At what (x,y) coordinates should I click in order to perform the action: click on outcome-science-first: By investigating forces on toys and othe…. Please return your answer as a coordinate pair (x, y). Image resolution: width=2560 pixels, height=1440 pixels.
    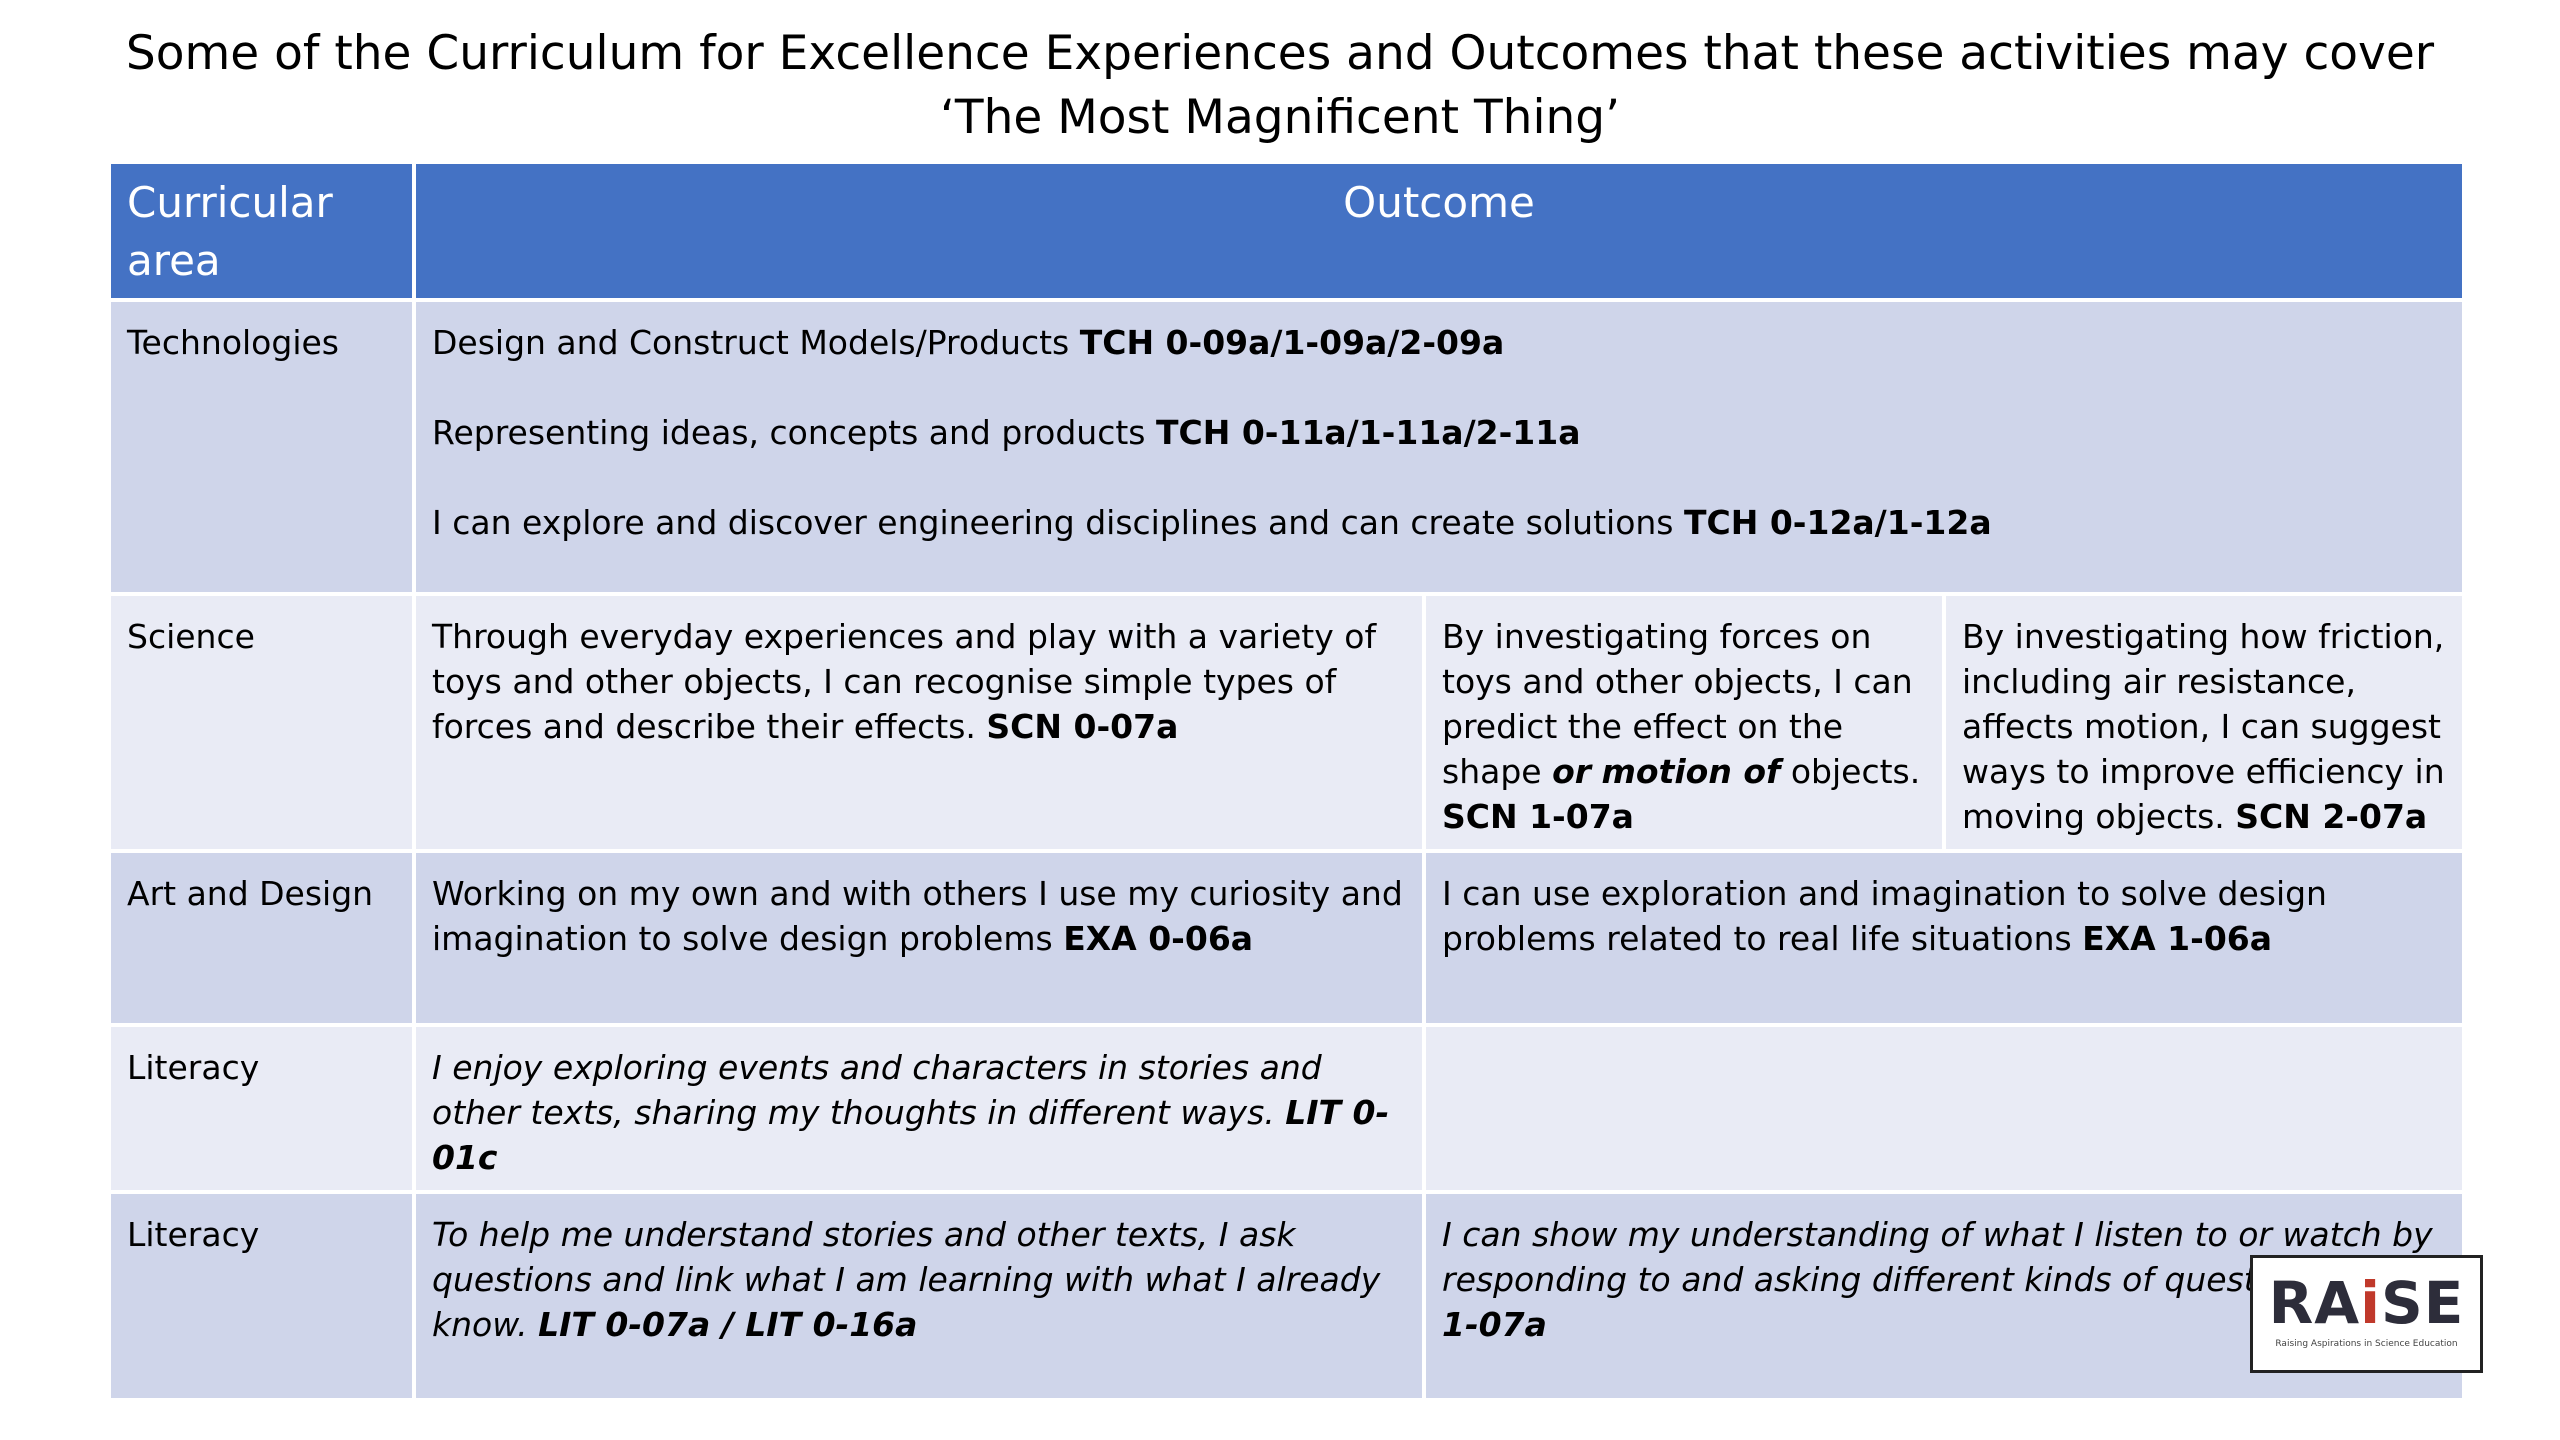
    Looking at the image, I should click on (1684, 722).